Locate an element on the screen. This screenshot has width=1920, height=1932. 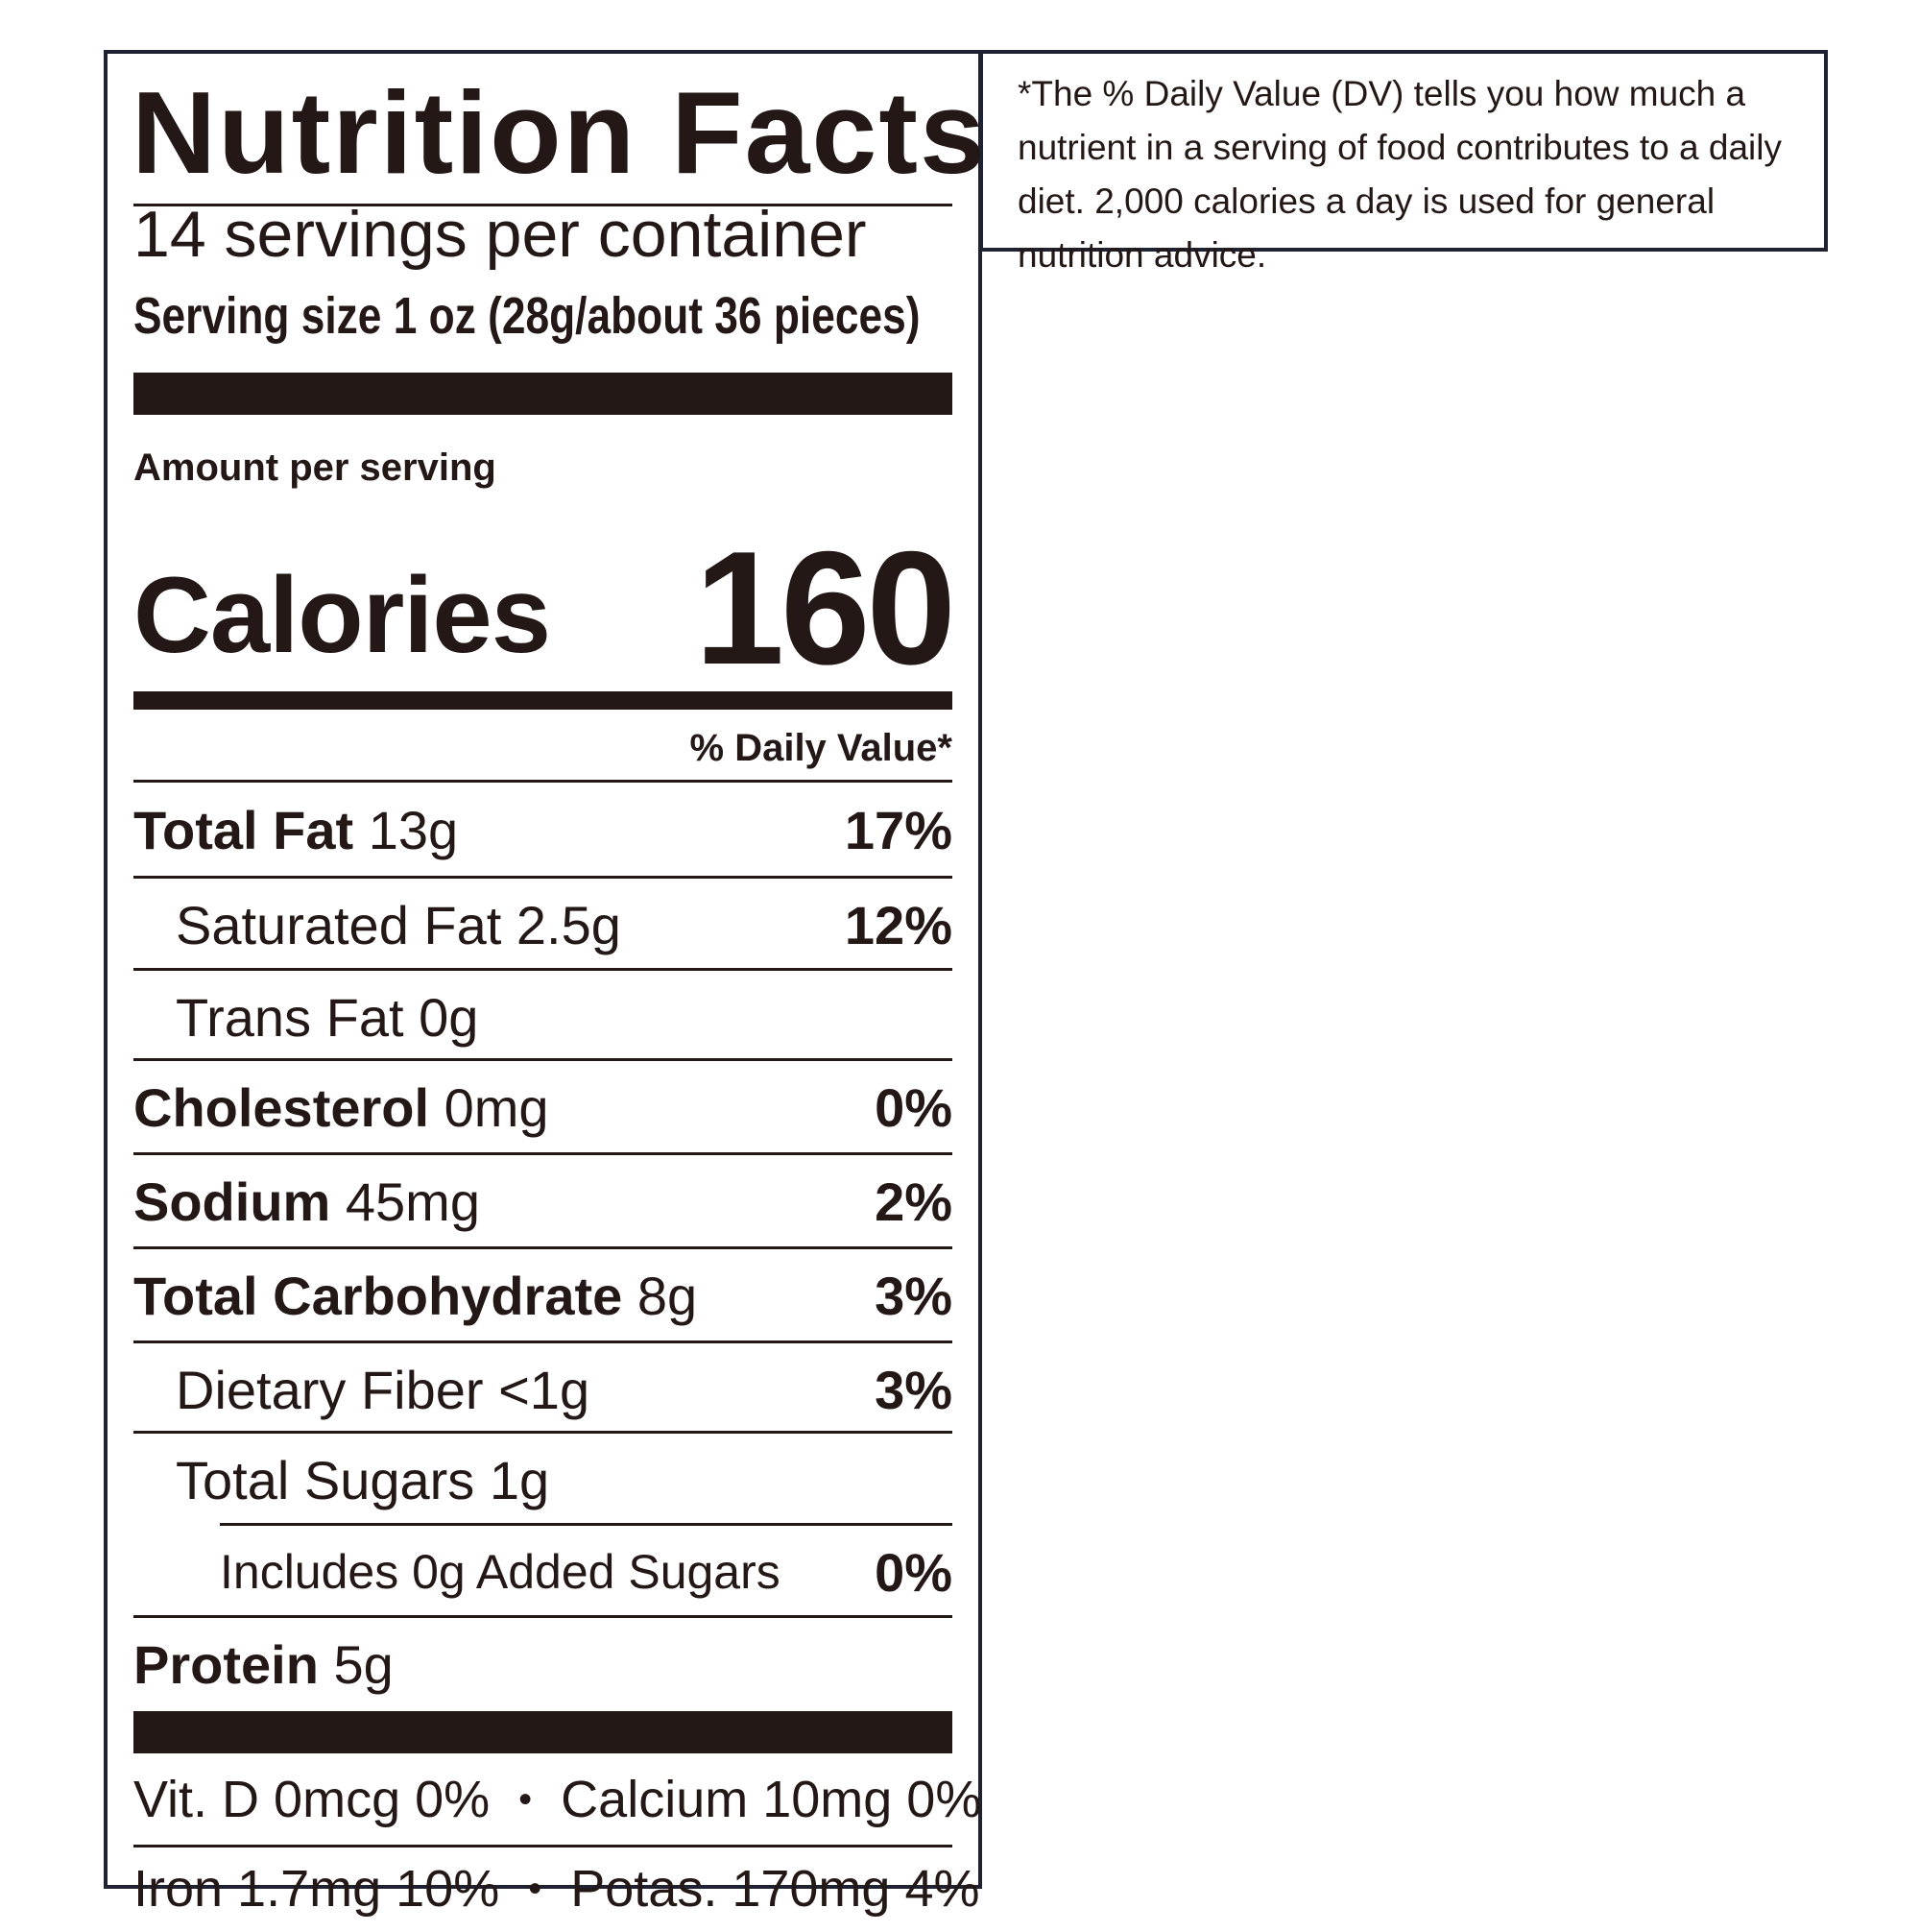
potassium: Potas. 170mg 4% is located at coordinates (775, 1889).